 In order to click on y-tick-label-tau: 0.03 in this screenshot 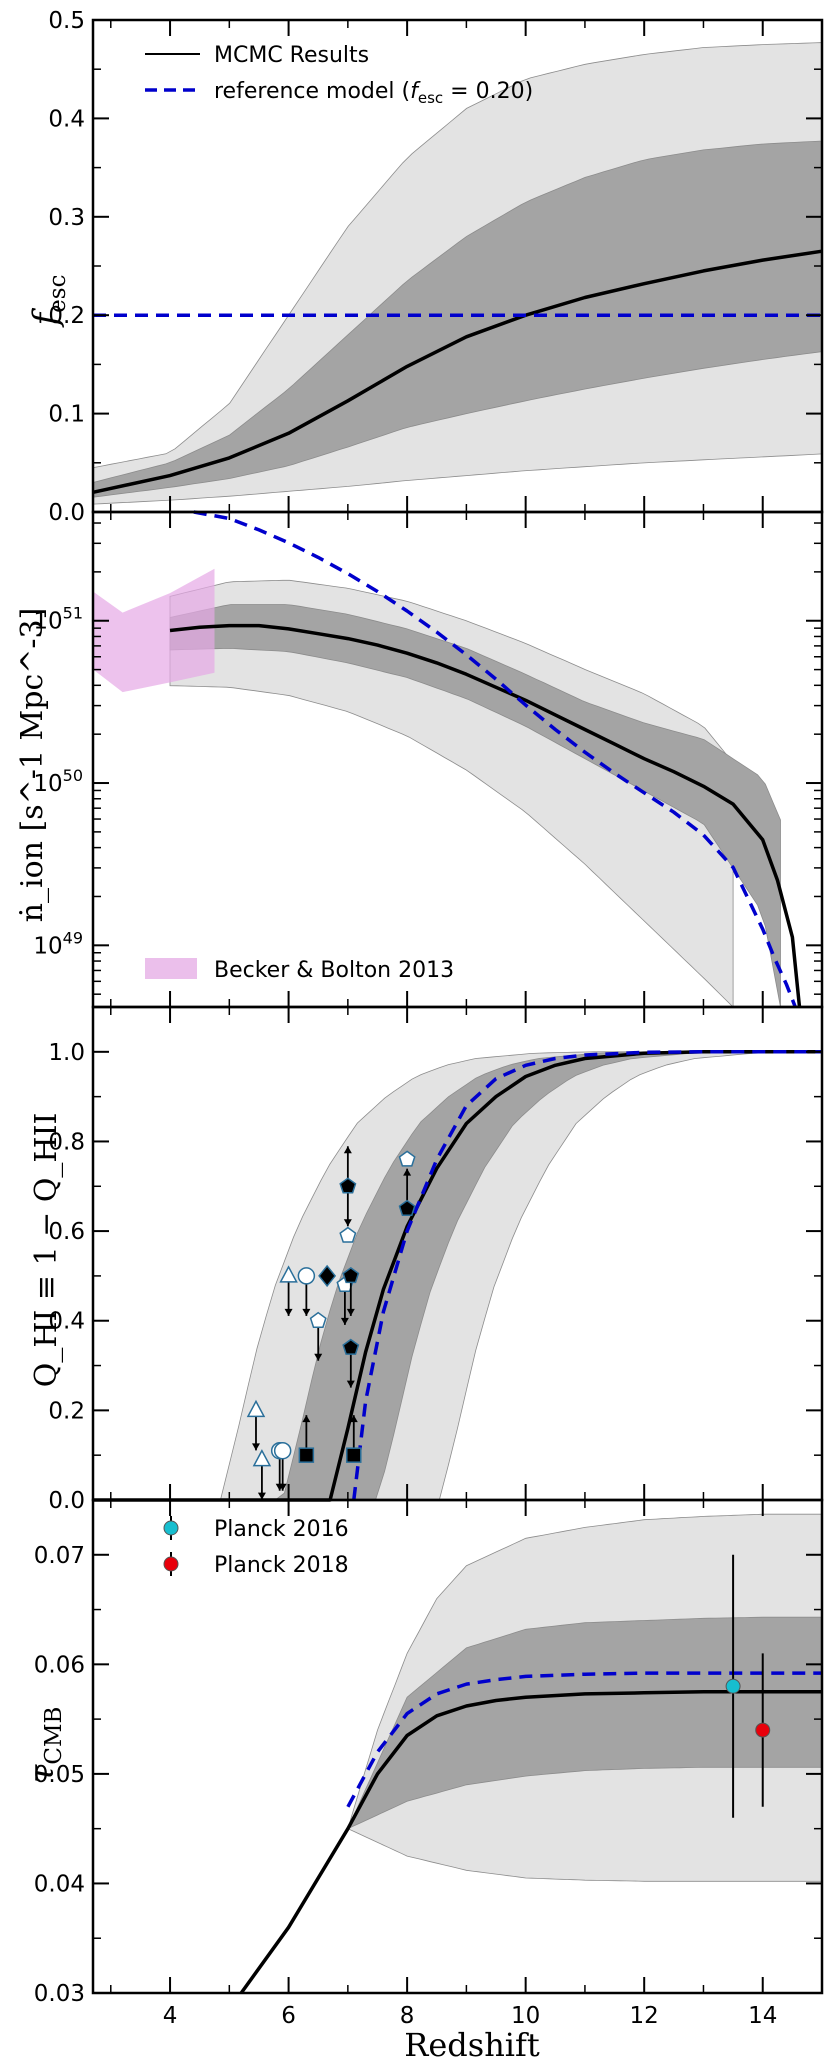, I will do `click(59, 1994)`.